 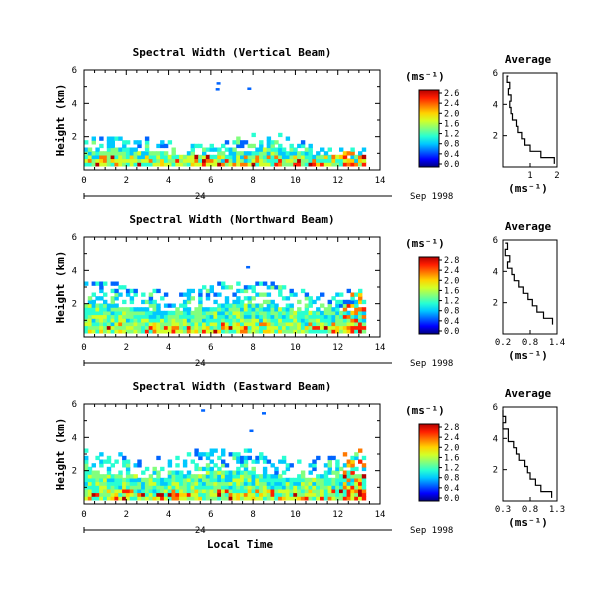 What do you see at coordinates (530, 510) in the screenshot?
I see `profile-x-tick-label: 0.8` at bounding box center [530, 510].